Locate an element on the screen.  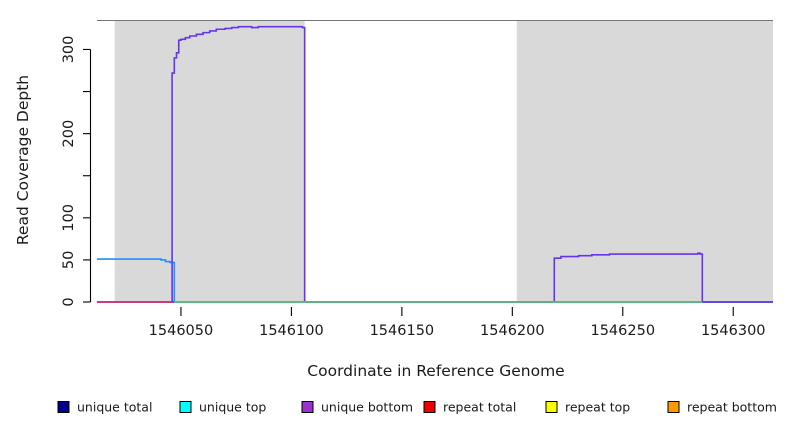
y-tick-label-0: 0 is located at coordinates (69, 301).